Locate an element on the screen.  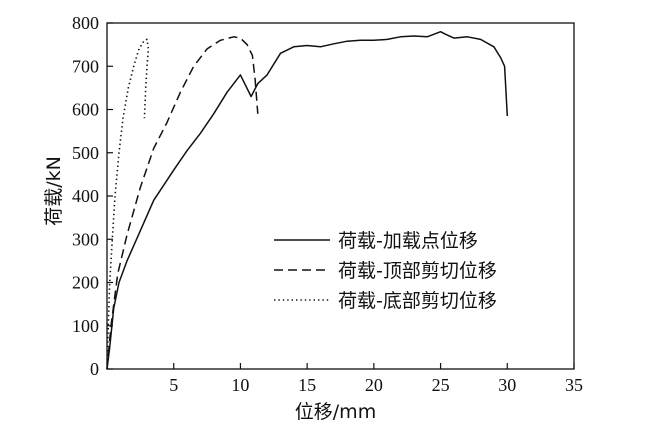
y-tick-label: 100 is located at coordinates (85, 326).